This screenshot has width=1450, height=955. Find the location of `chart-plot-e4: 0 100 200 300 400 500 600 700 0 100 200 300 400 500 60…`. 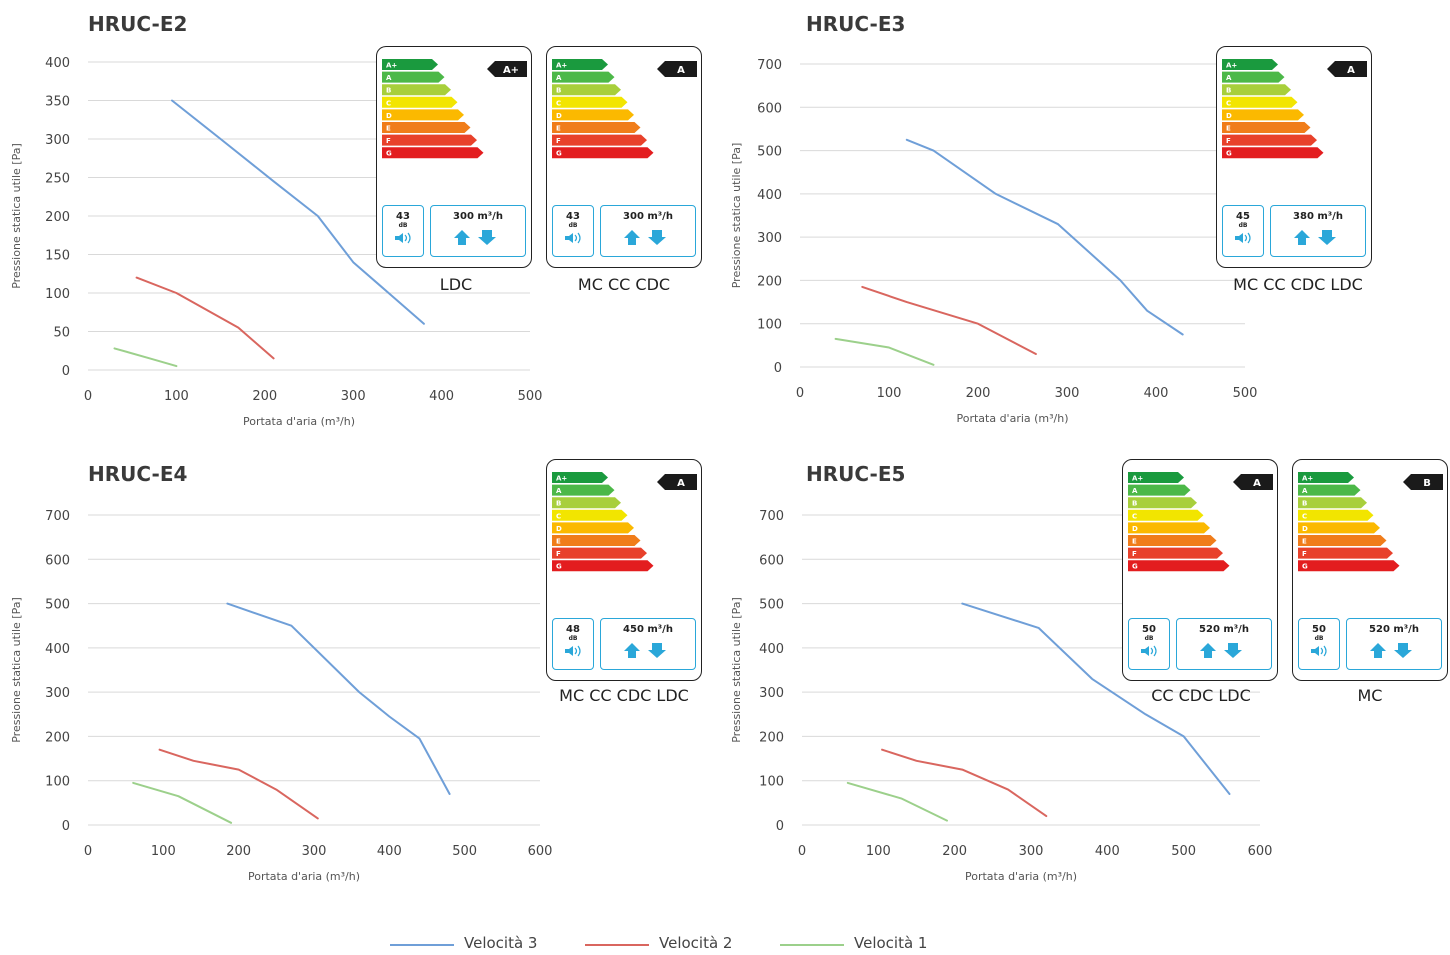

chart-plot-e4: 0 100 200 300 400 500 600 700 0 100 200 300 400 500 60… is located at coordinates (281, 696).